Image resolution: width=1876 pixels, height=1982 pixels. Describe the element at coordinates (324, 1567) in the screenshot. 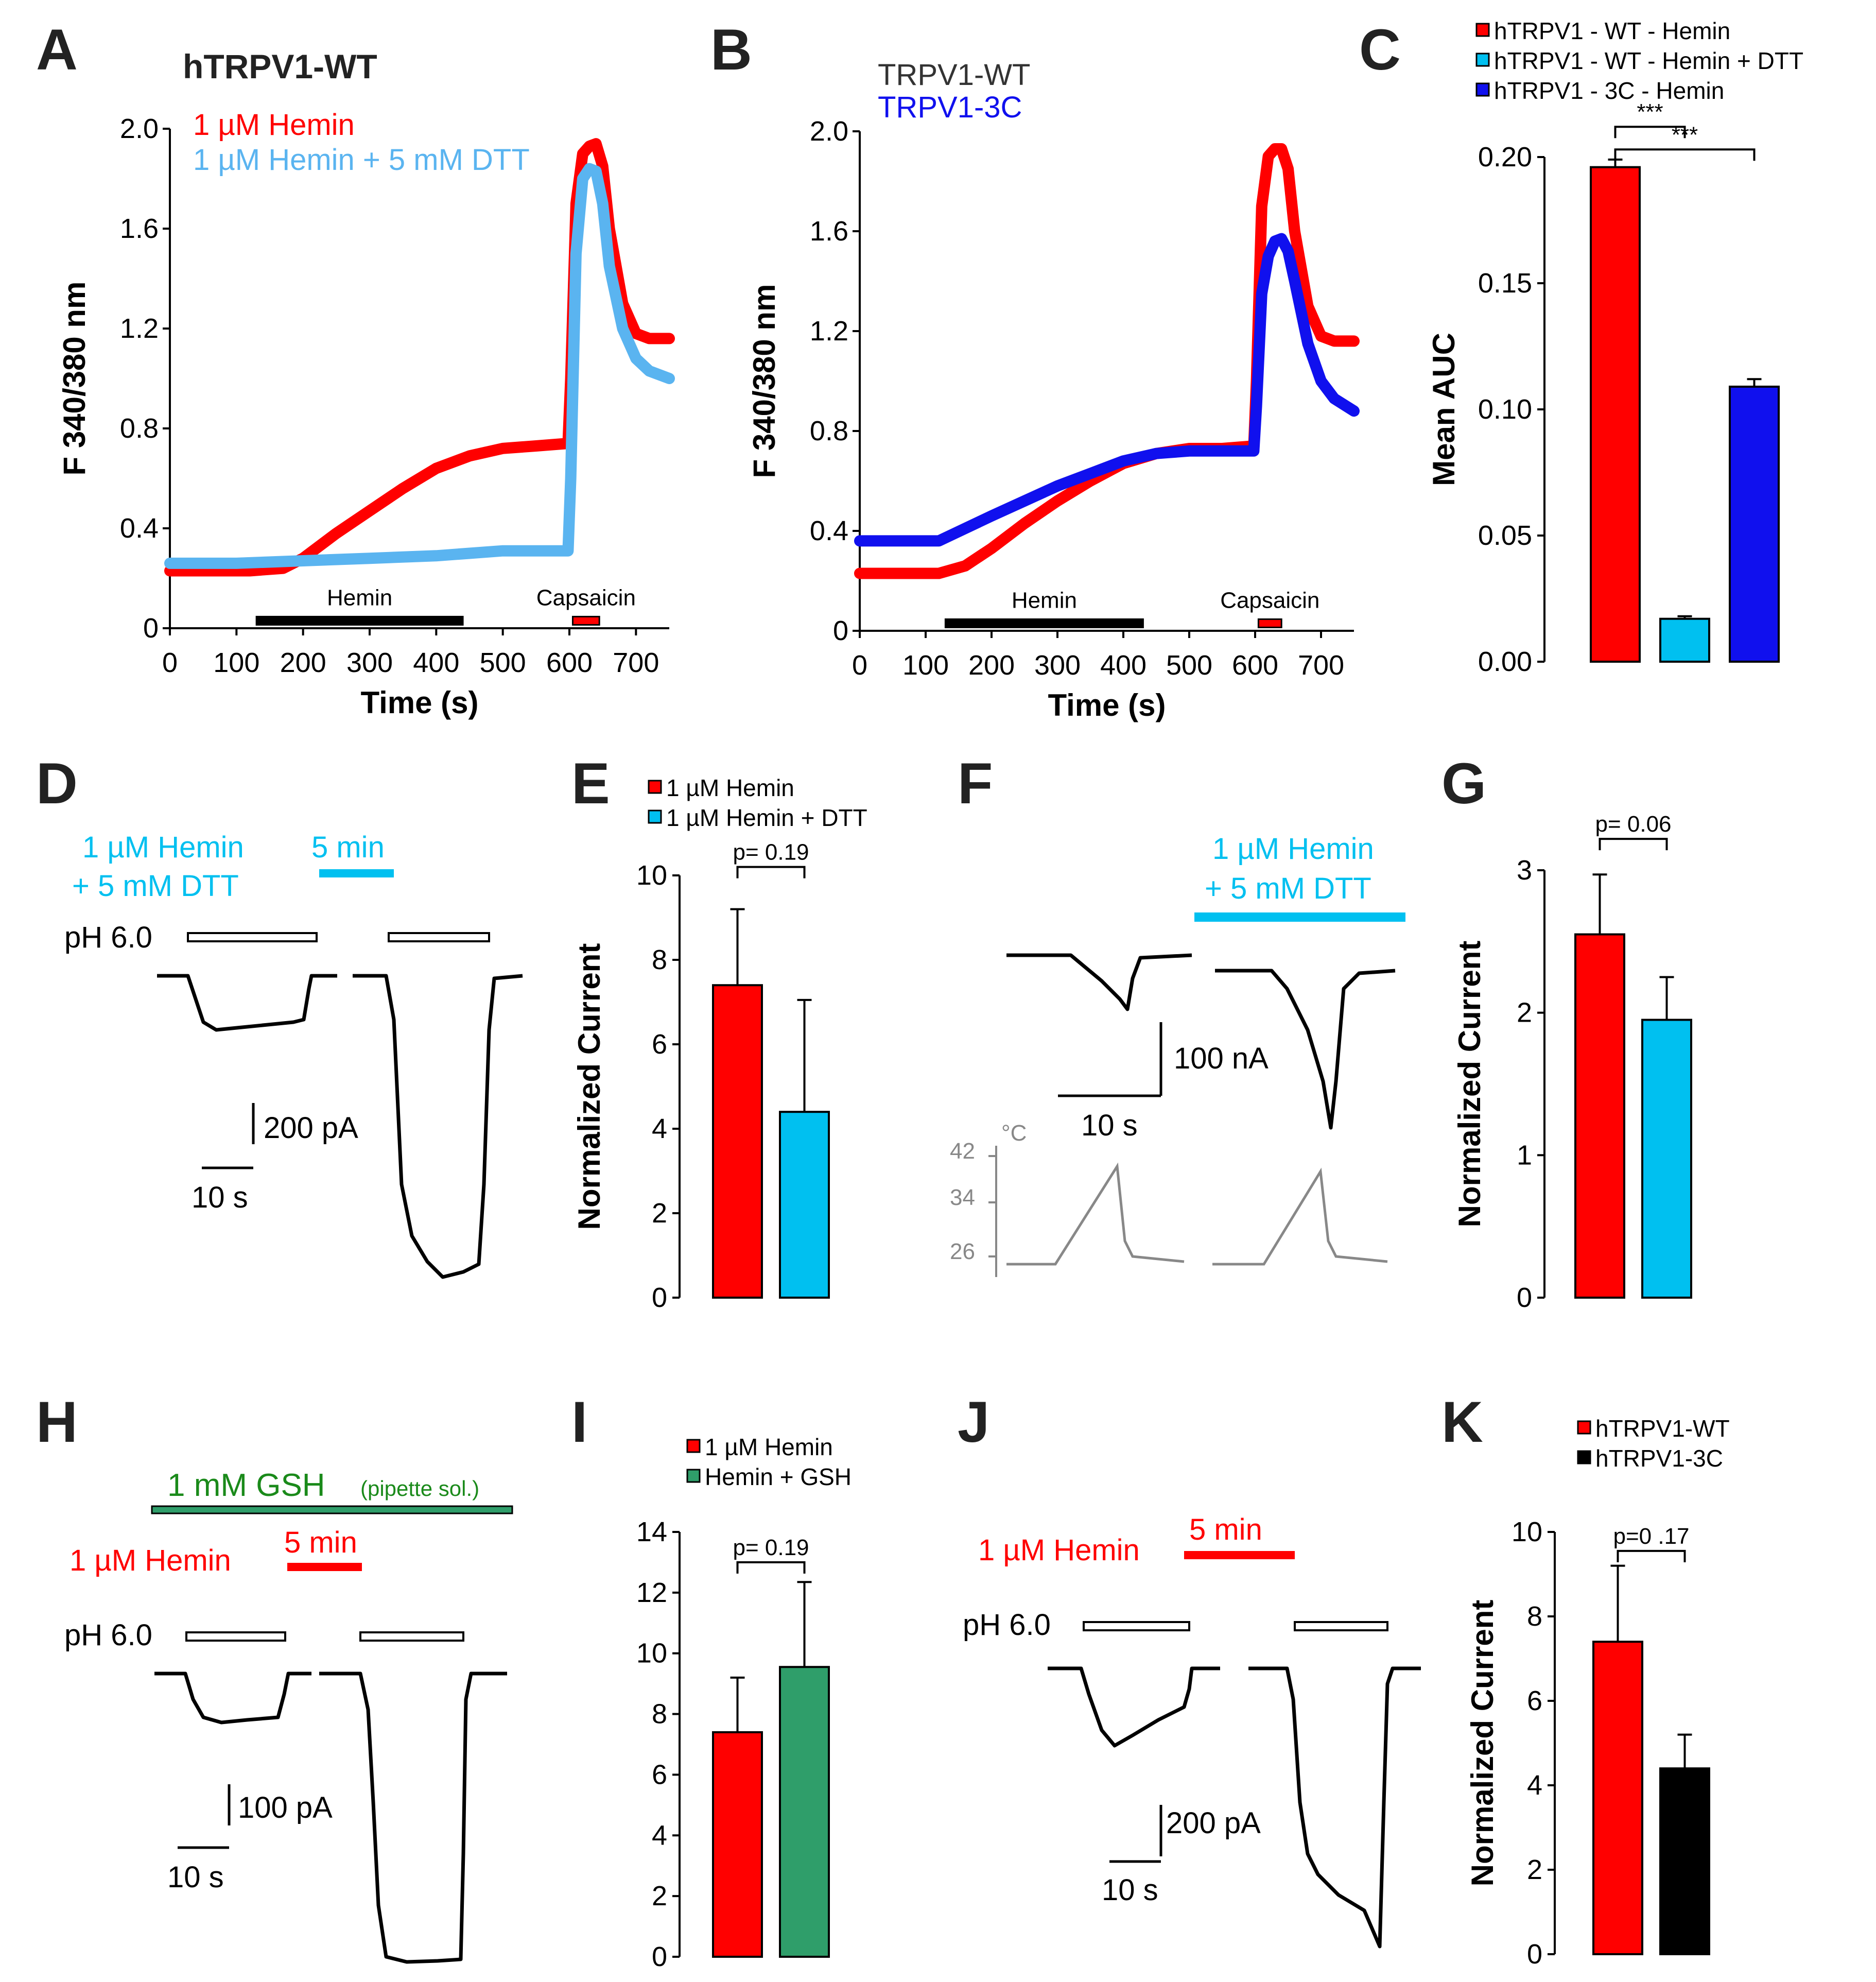

I see `hemin-bar` at that location.